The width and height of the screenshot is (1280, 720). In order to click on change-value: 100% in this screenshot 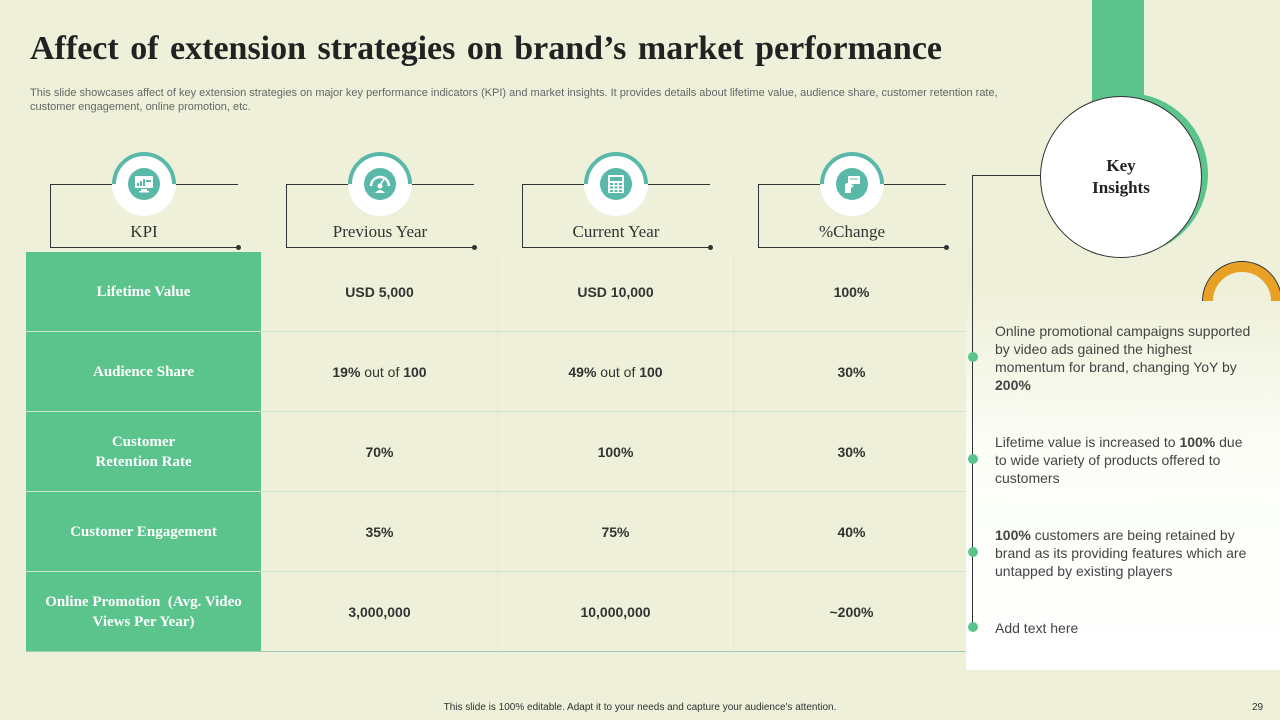, I will do `click(852, 291)`.